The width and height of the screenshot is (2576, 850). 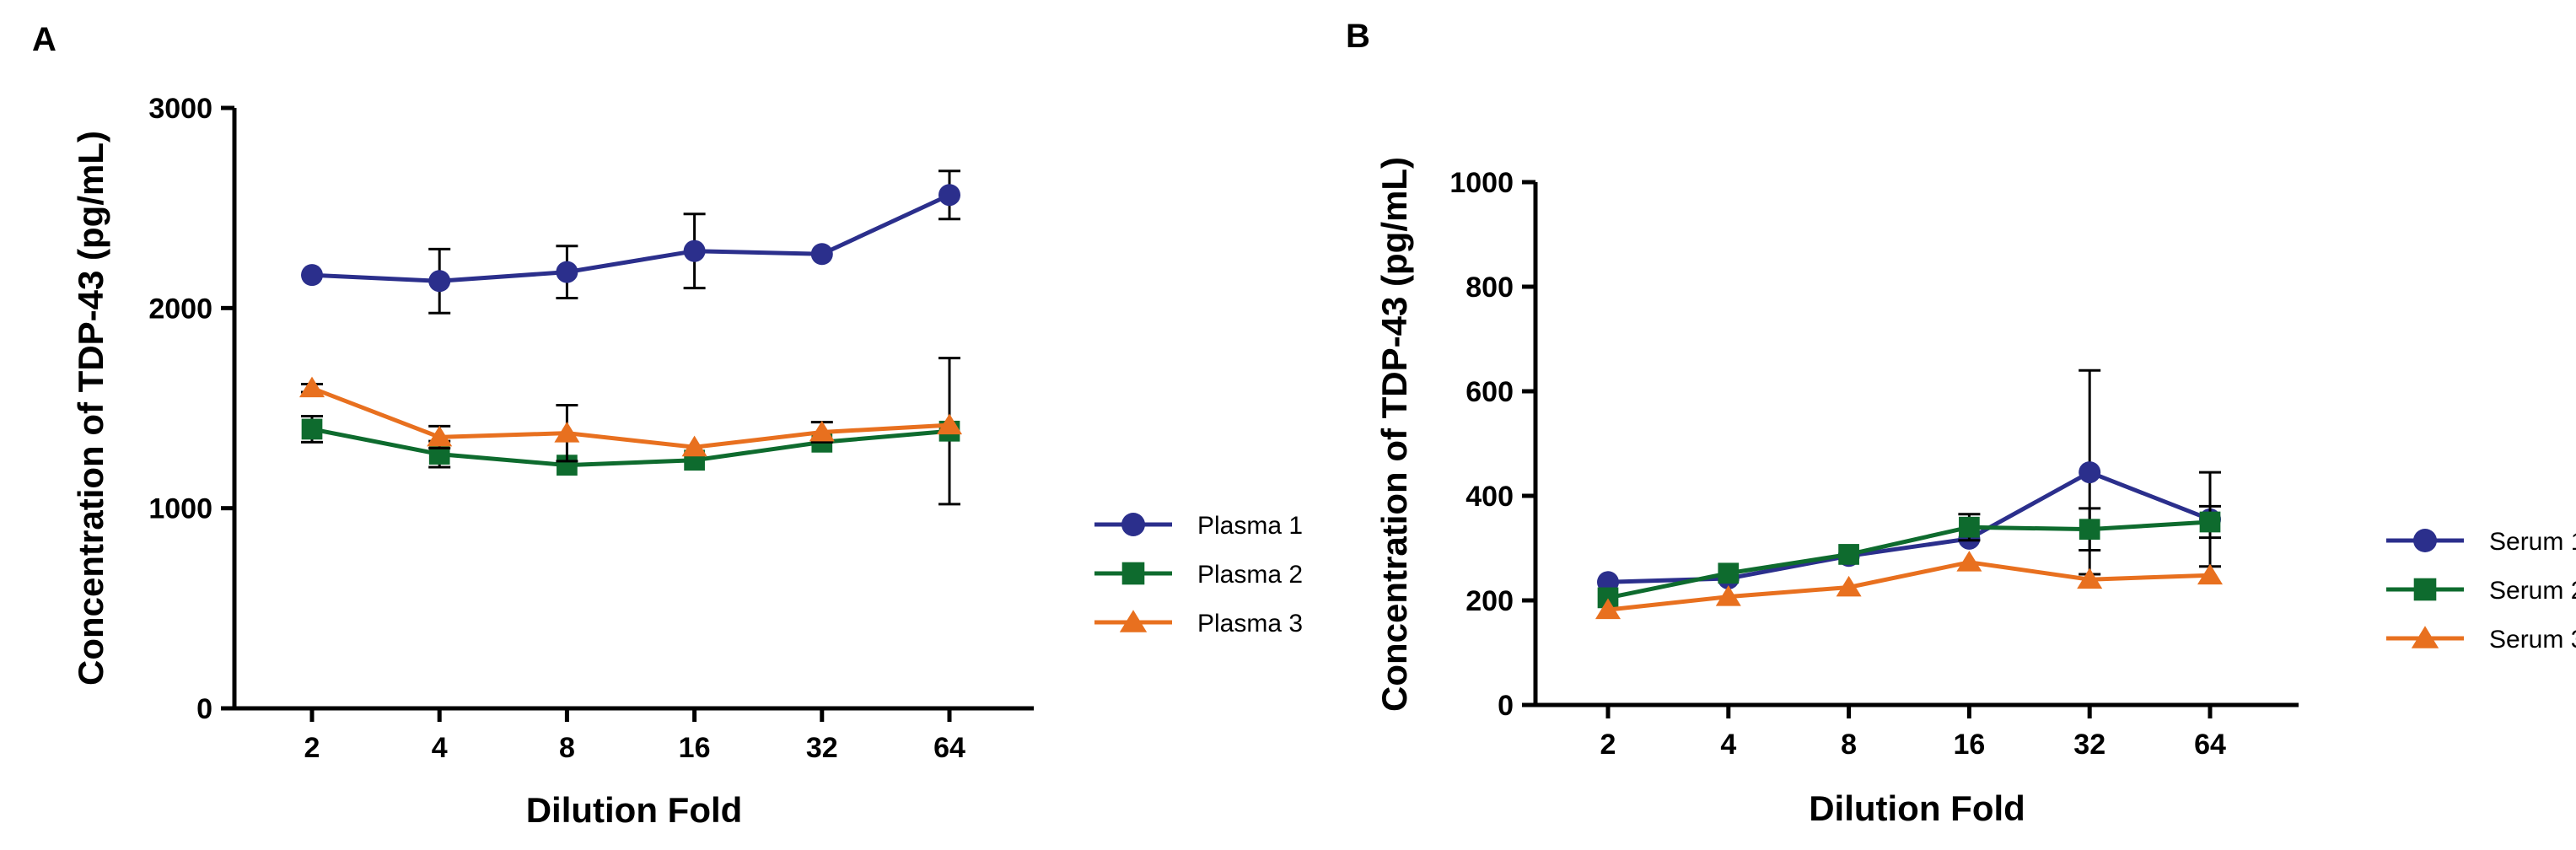 I want to click on legend-label: Serum 2, so click(x=2532, y=591).